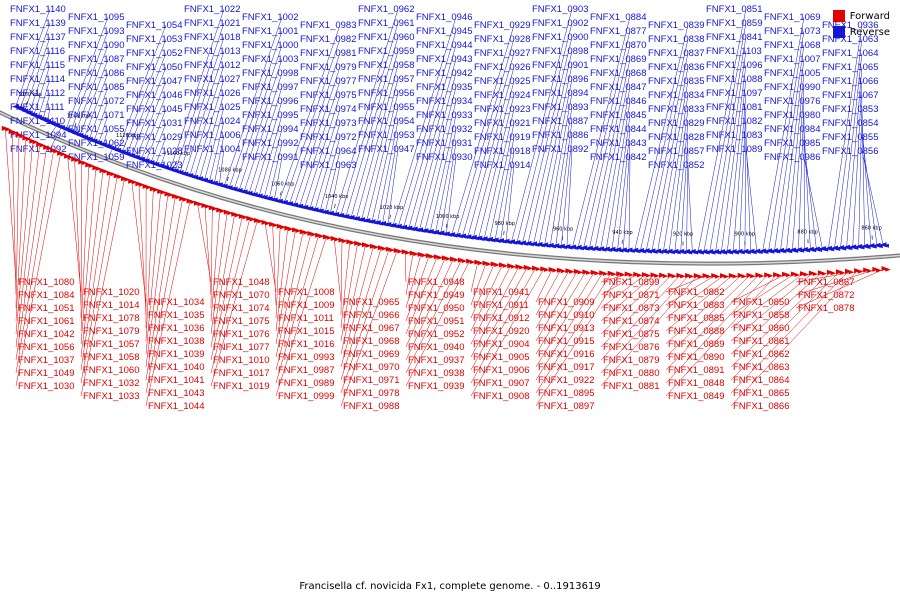 The width and height of the screenshot is (900, 604). I want to click on gene-label: FNFX1_0992, so click(270, 143).